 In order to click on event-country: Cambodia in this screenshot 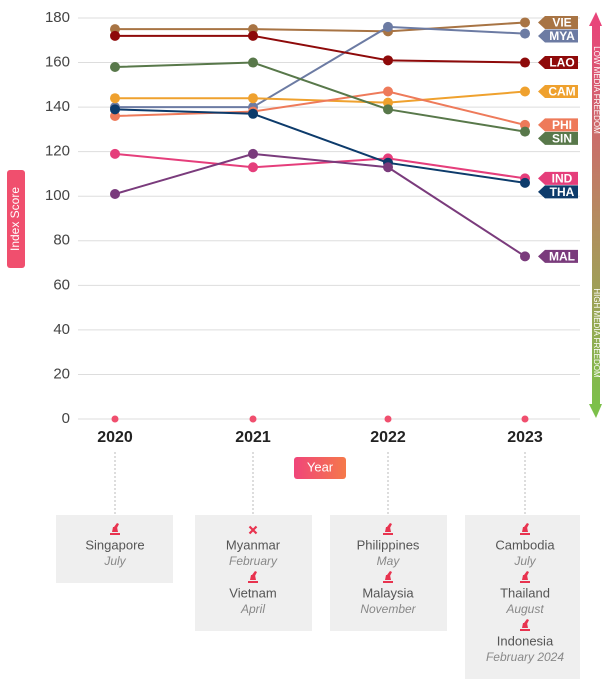, I will do `click(525, 544)`.